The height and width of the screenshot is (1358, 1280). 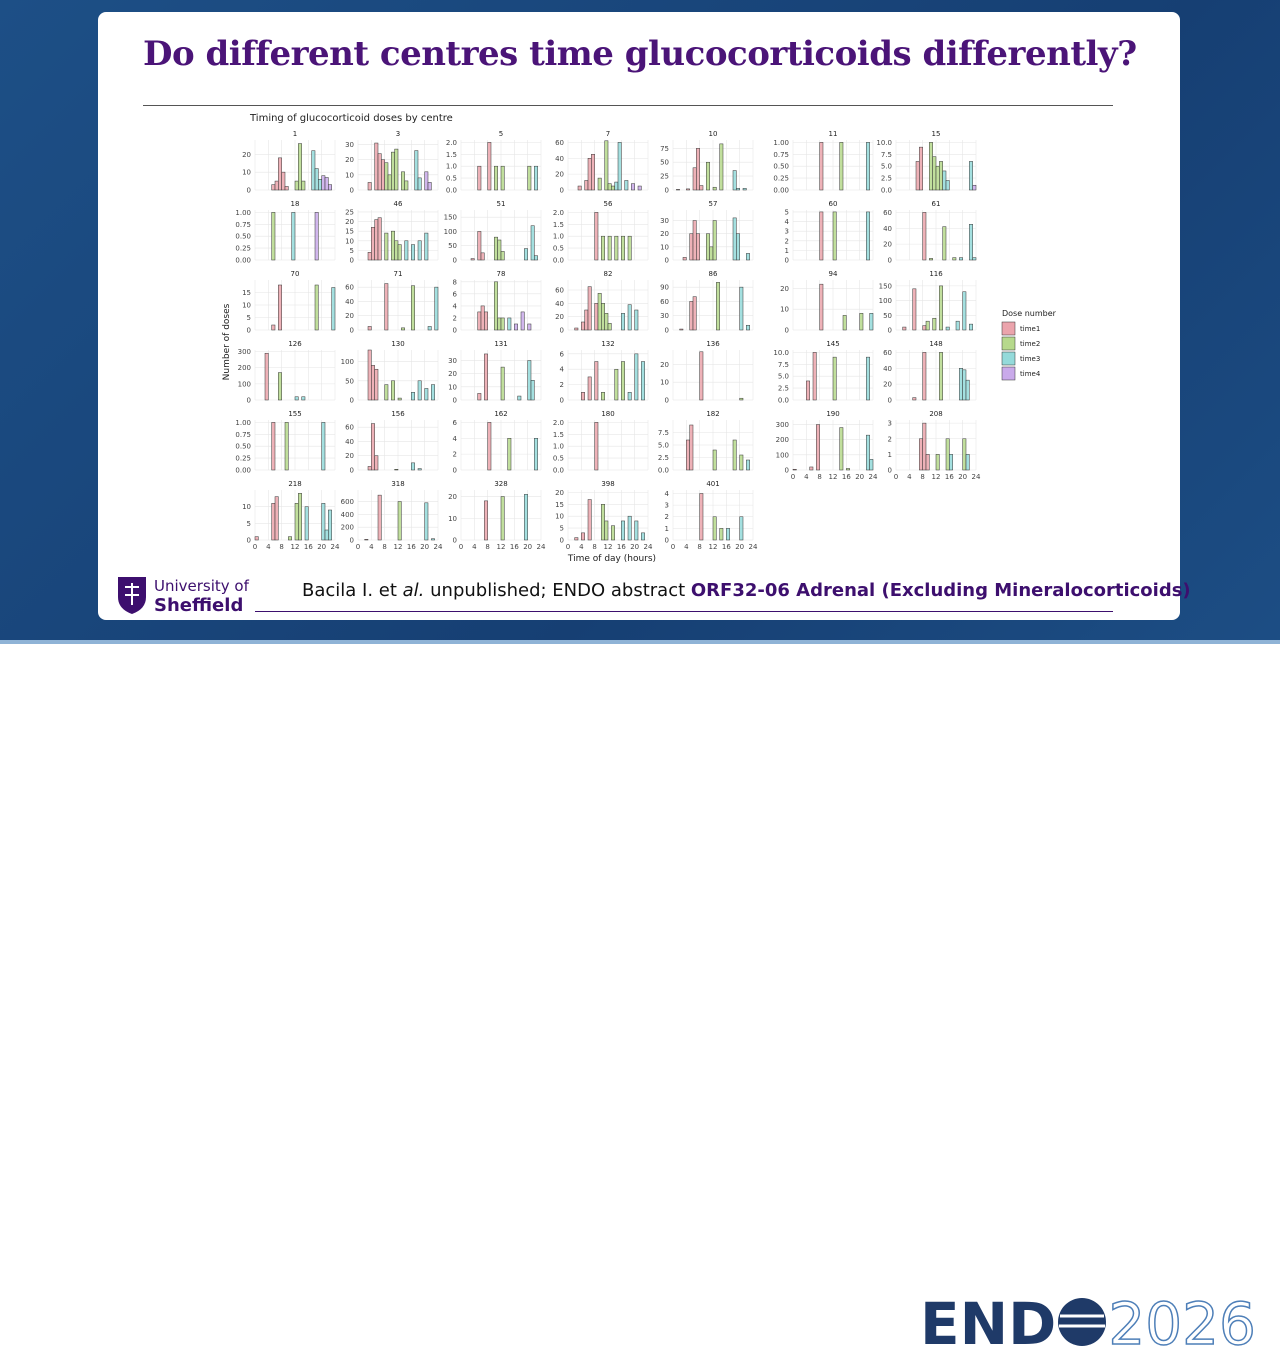 I want to click on y-tick-label: 40, so click(x=559, y=159).